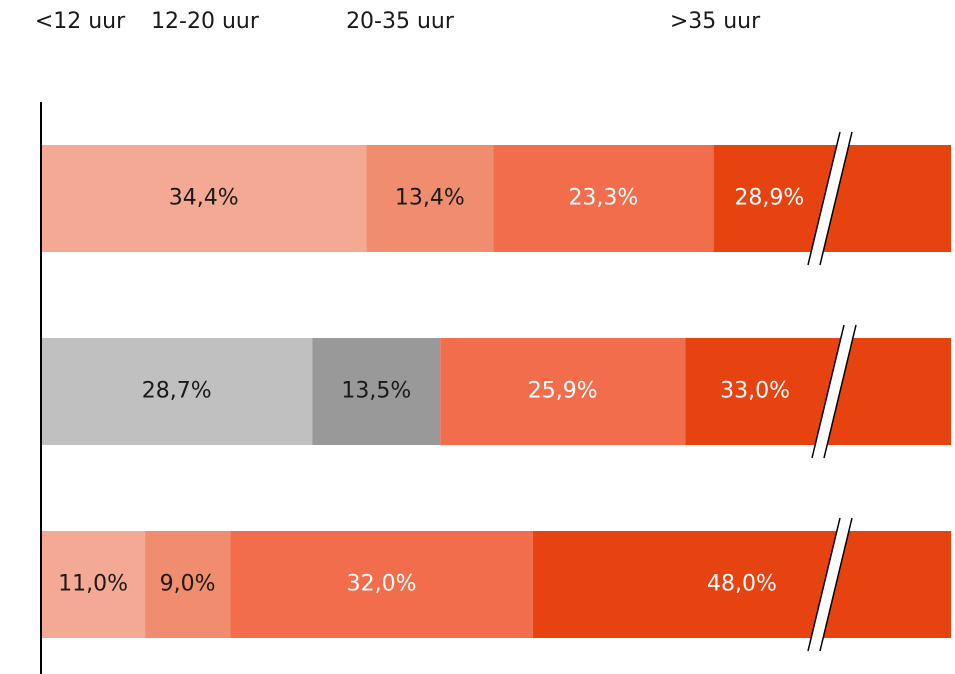 The width and height of the screenshot is (955, 674). Describe the element at coordinates (80, 21) in the screenshot. I see `legend-label: <12 uur` at that location.